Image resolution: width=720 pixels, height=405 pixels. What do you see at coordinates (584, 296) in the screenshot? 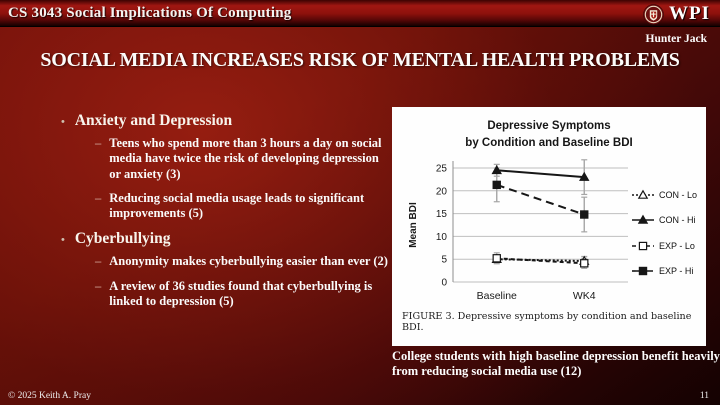
I see `svg-text: WK4` at bounding box center [584, 296].